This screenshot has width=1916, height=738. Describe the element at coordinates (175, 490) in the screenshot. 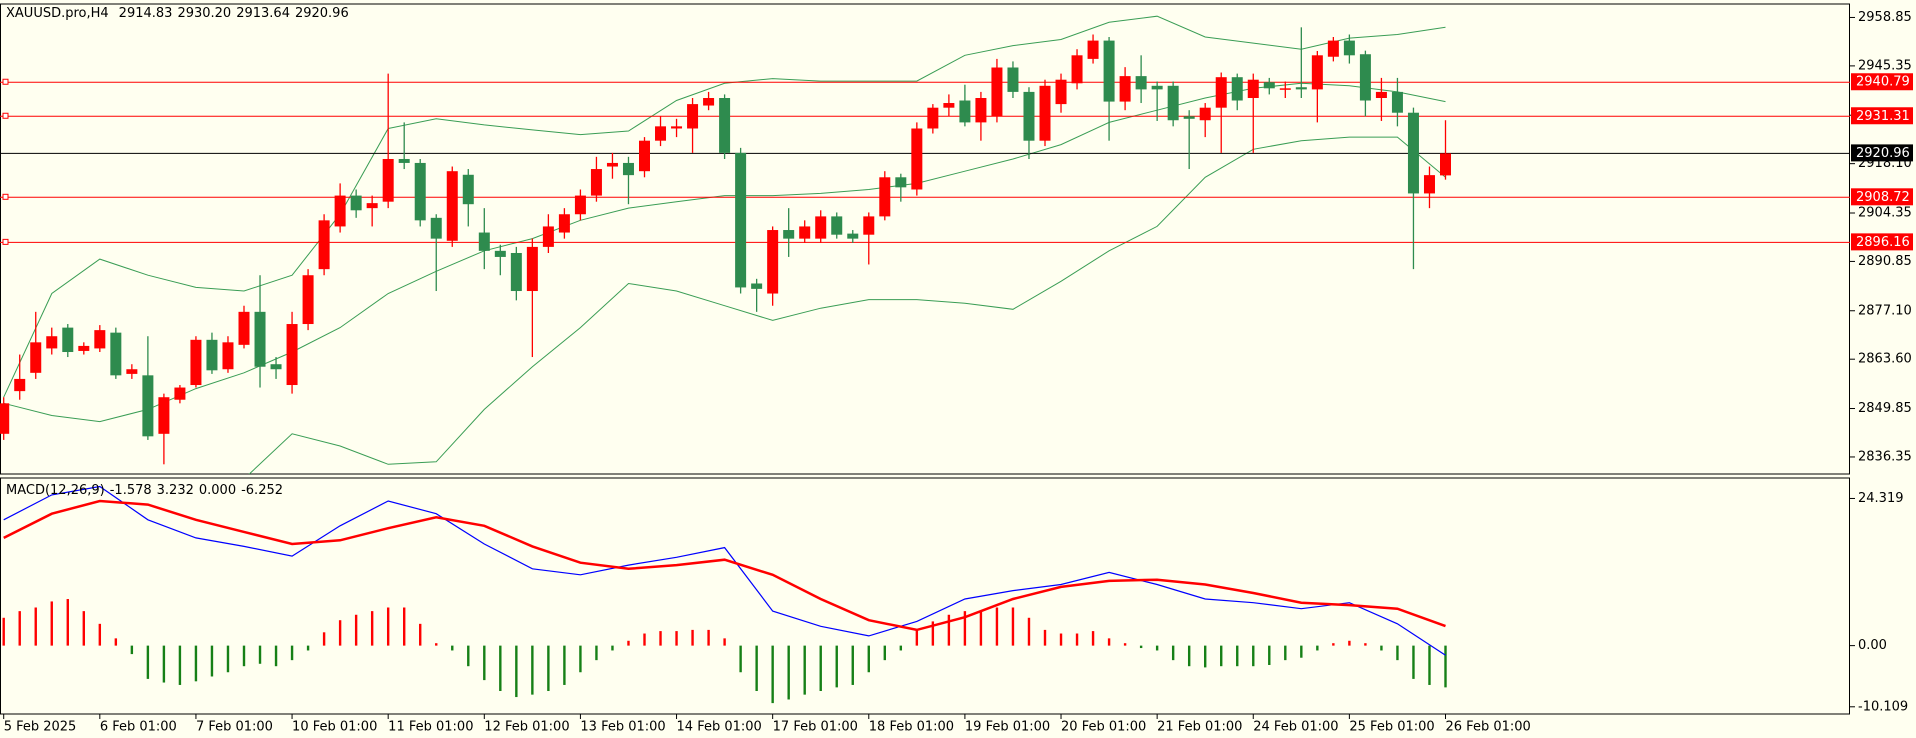

I see `signal-value: 3.232` at that location.